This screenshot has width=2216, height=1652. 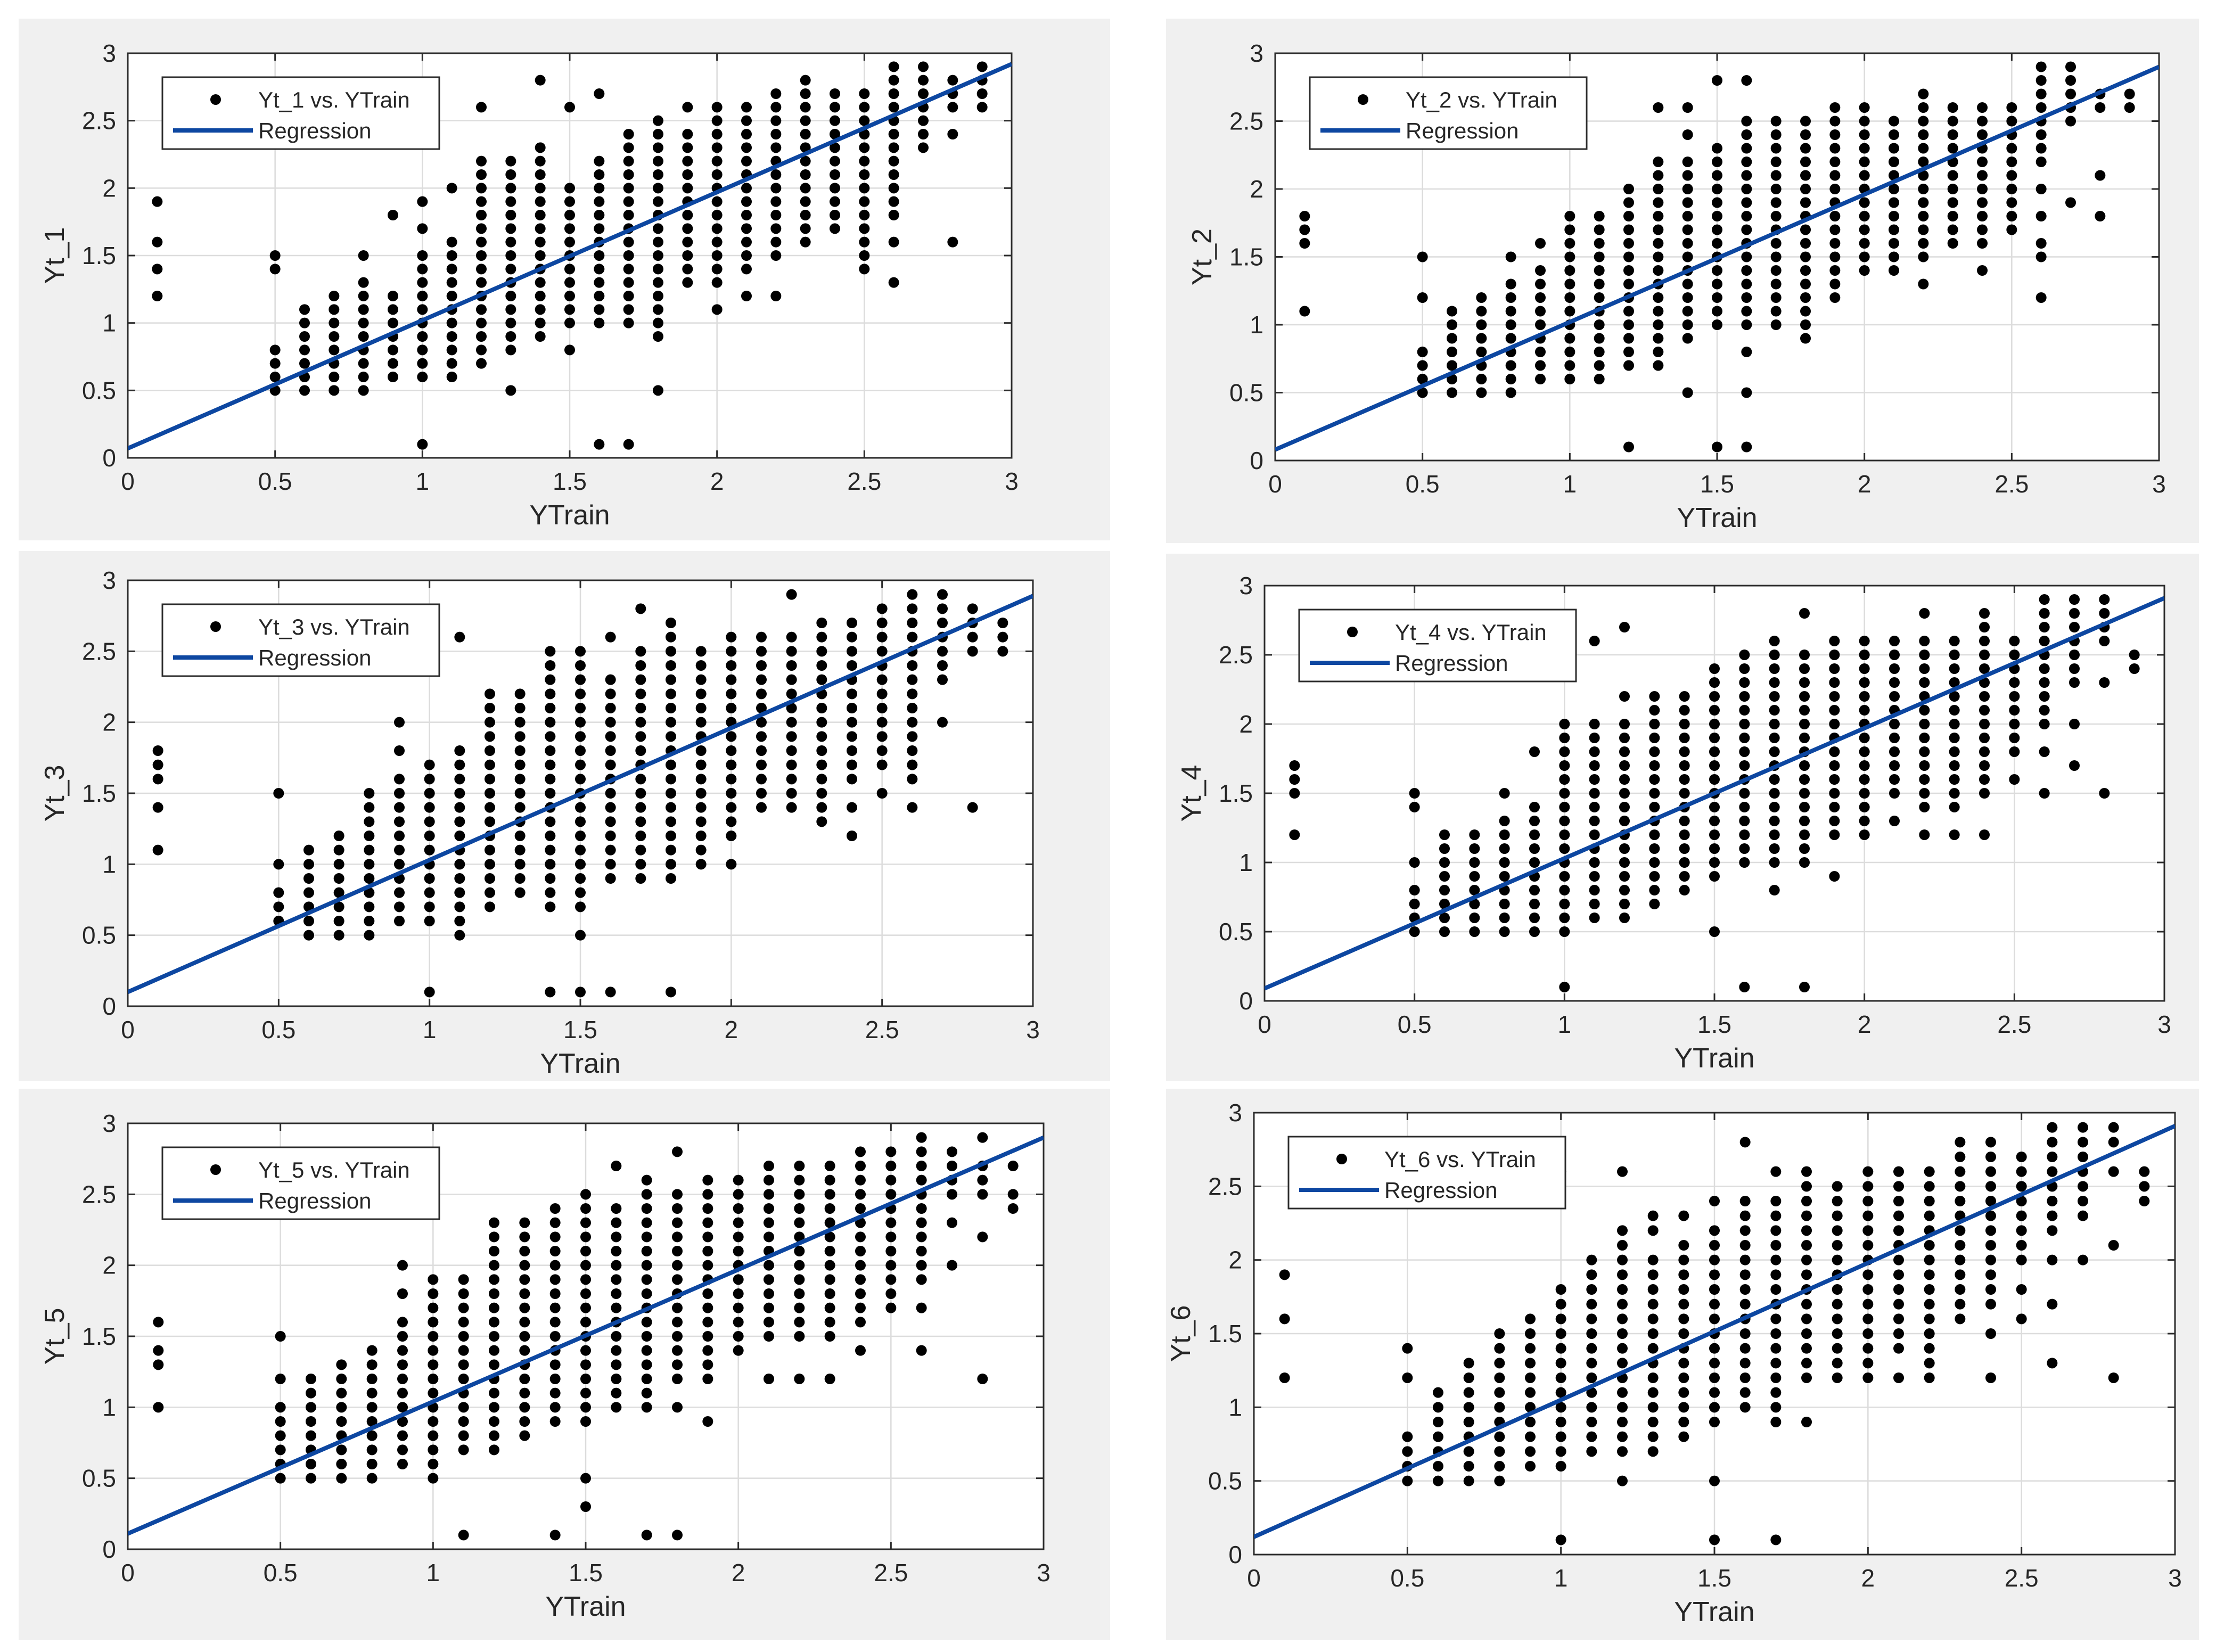 What do you see at coordinates (1203, 256) in the screenshot?
I see `y-axis-label: Yt_2` at bounding box center [1203, 256].